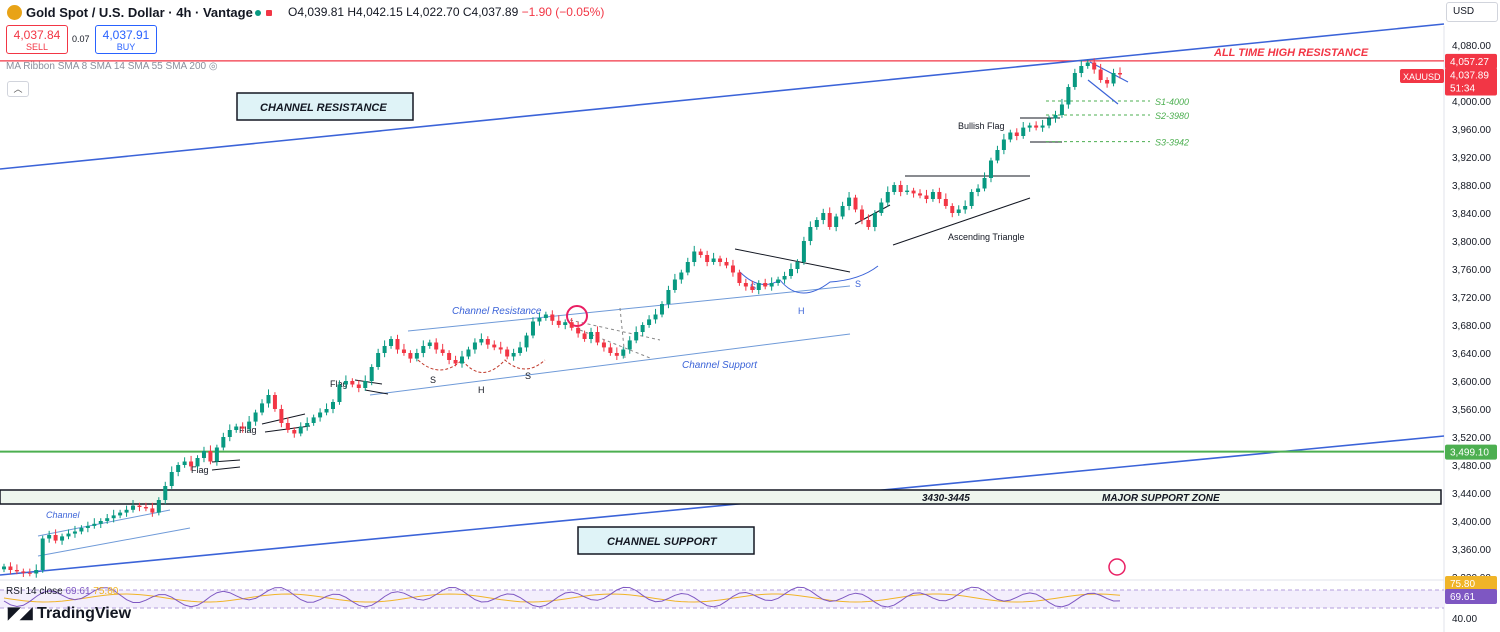  I want to click on buy-button: 4,037.91 BUY, so click(126, 39).